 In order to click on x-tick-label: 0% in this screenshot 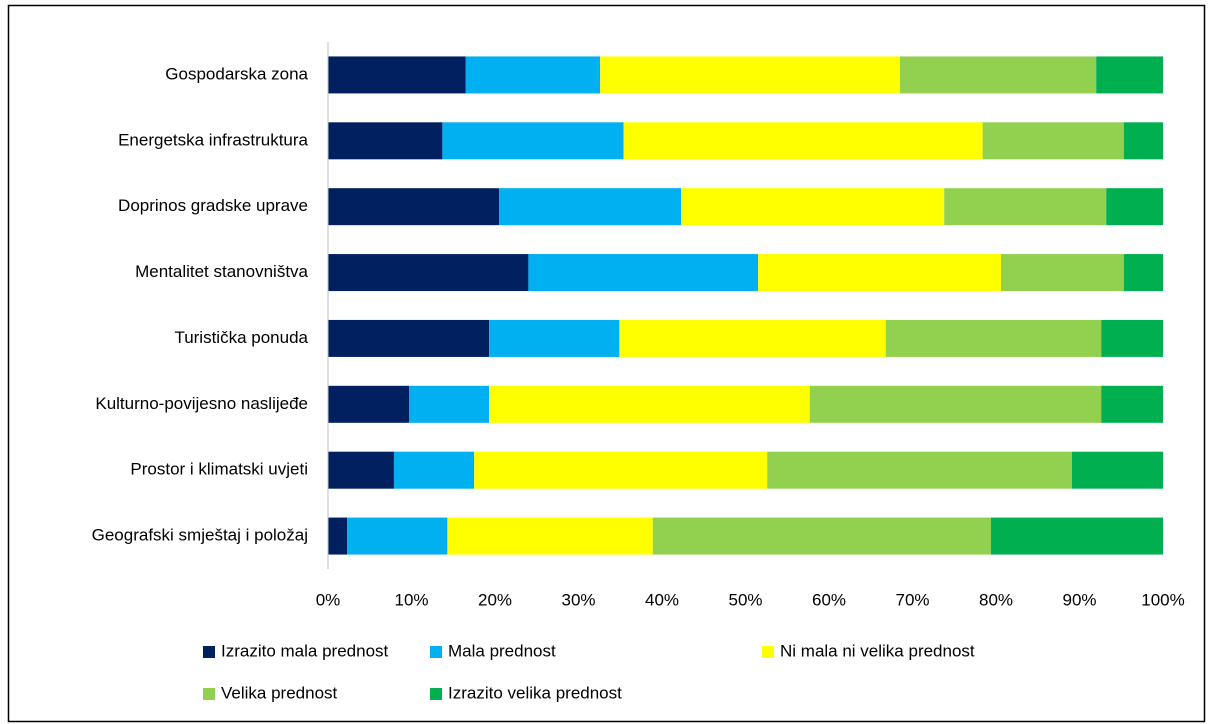, I will do `click(328, 599)`.